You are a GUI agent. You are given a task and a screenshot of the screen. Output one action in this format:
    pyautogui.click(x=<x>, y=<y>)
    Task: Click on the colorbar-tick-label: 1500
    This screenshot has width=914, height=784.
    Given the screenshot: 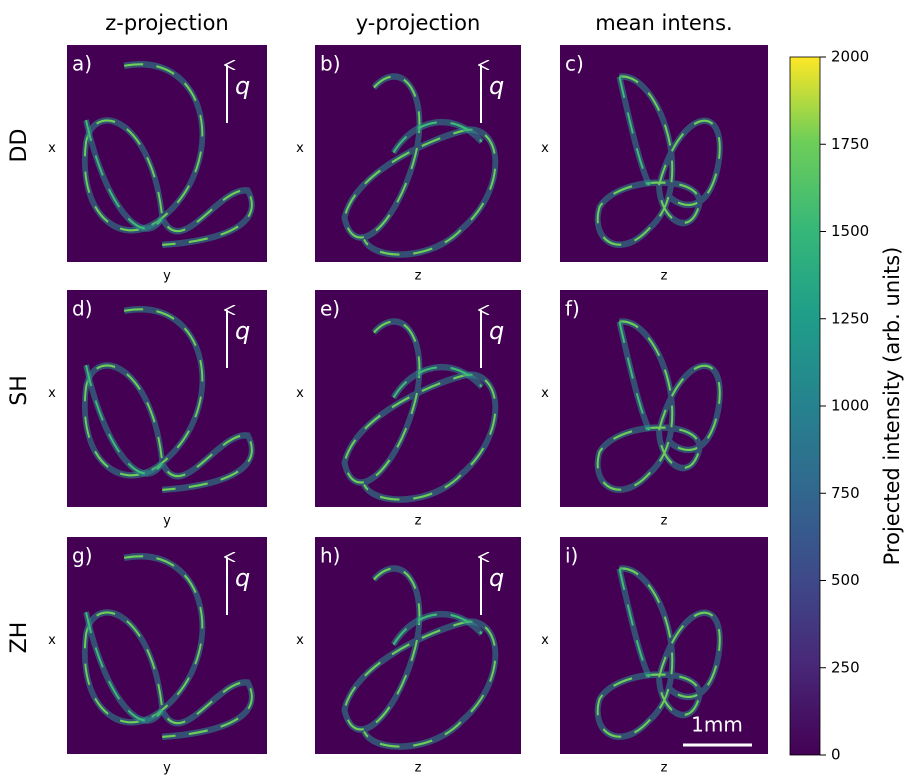 What is the action you would take?
    pyautogui.click(x=850, y=231)
    